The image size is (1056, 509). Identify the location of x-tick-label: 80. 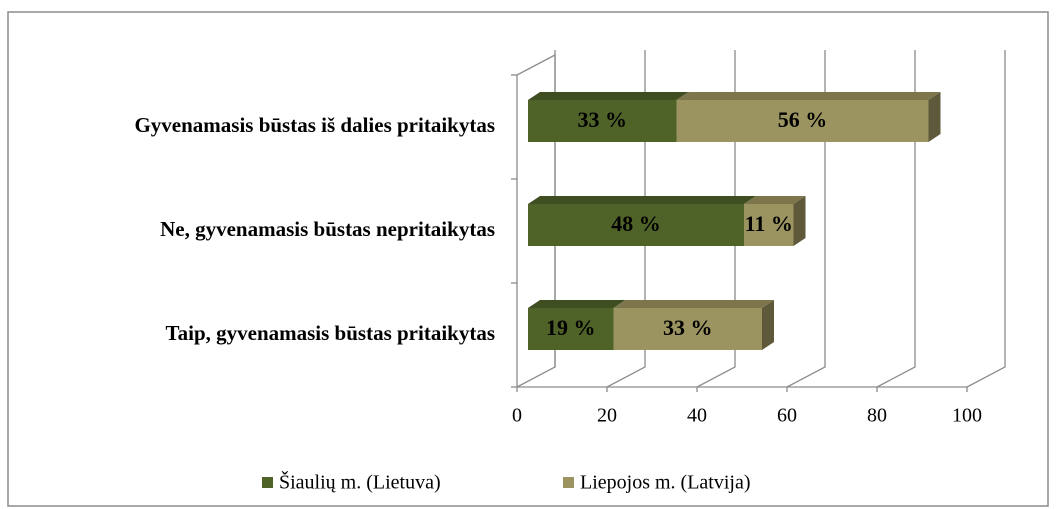
(877, 416).